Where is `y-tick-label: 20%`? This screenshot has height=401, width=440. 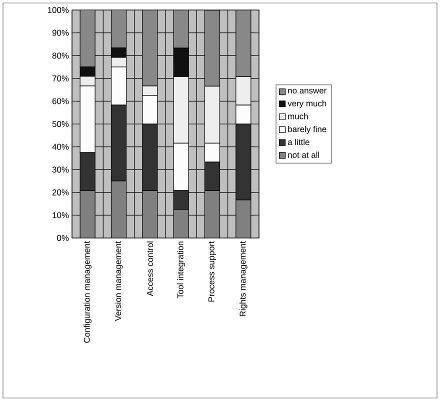
y-tick-label: 20% is located at coordinates (60, 192).